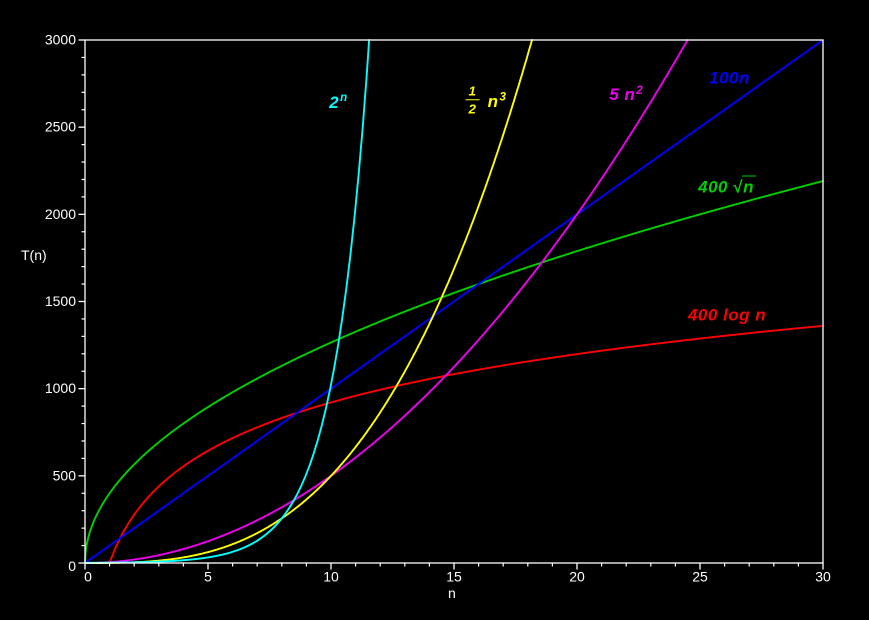  What do you see at coordinates (577, 577) in the screenshot?
I see `x-tick-label: 20` at bounding box center [577, 577].